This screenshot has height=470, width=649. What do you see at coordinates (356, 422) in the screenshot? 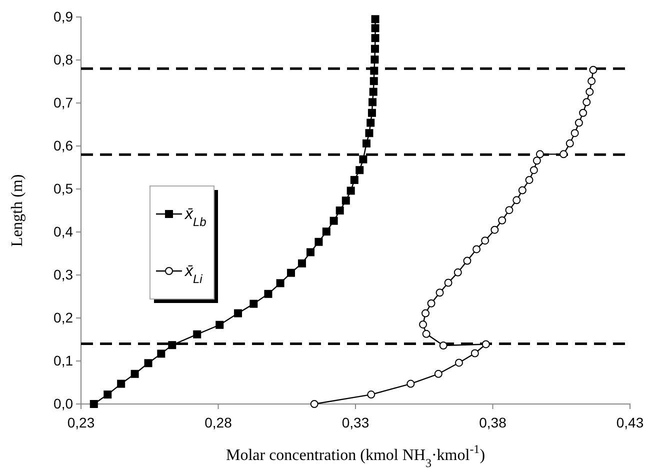
I see `x-tick-label: 0,33` at bounding box center [356, 422].